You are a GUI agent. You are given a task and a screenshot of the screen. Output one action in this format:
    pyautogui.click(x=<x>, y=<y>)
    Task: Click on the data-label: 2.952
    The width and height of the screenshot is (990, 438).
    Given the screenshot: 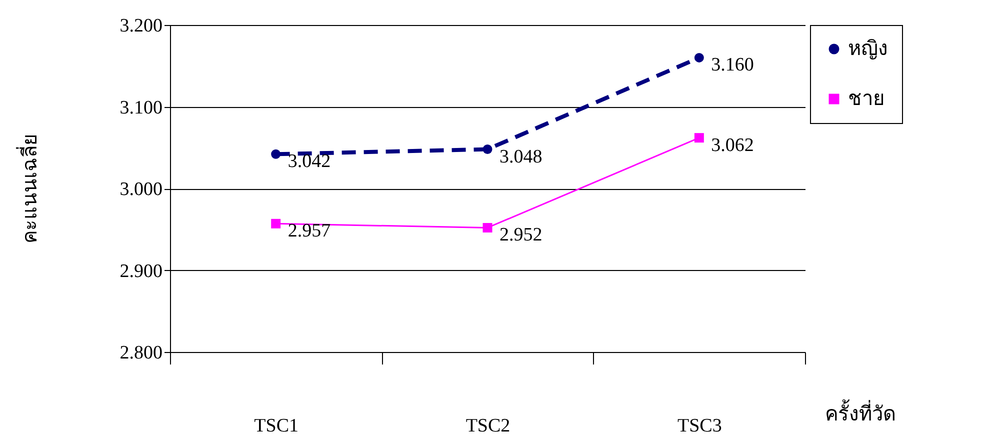 What is the action you would take?
    pyautogui.click(x=521, y=235)
    